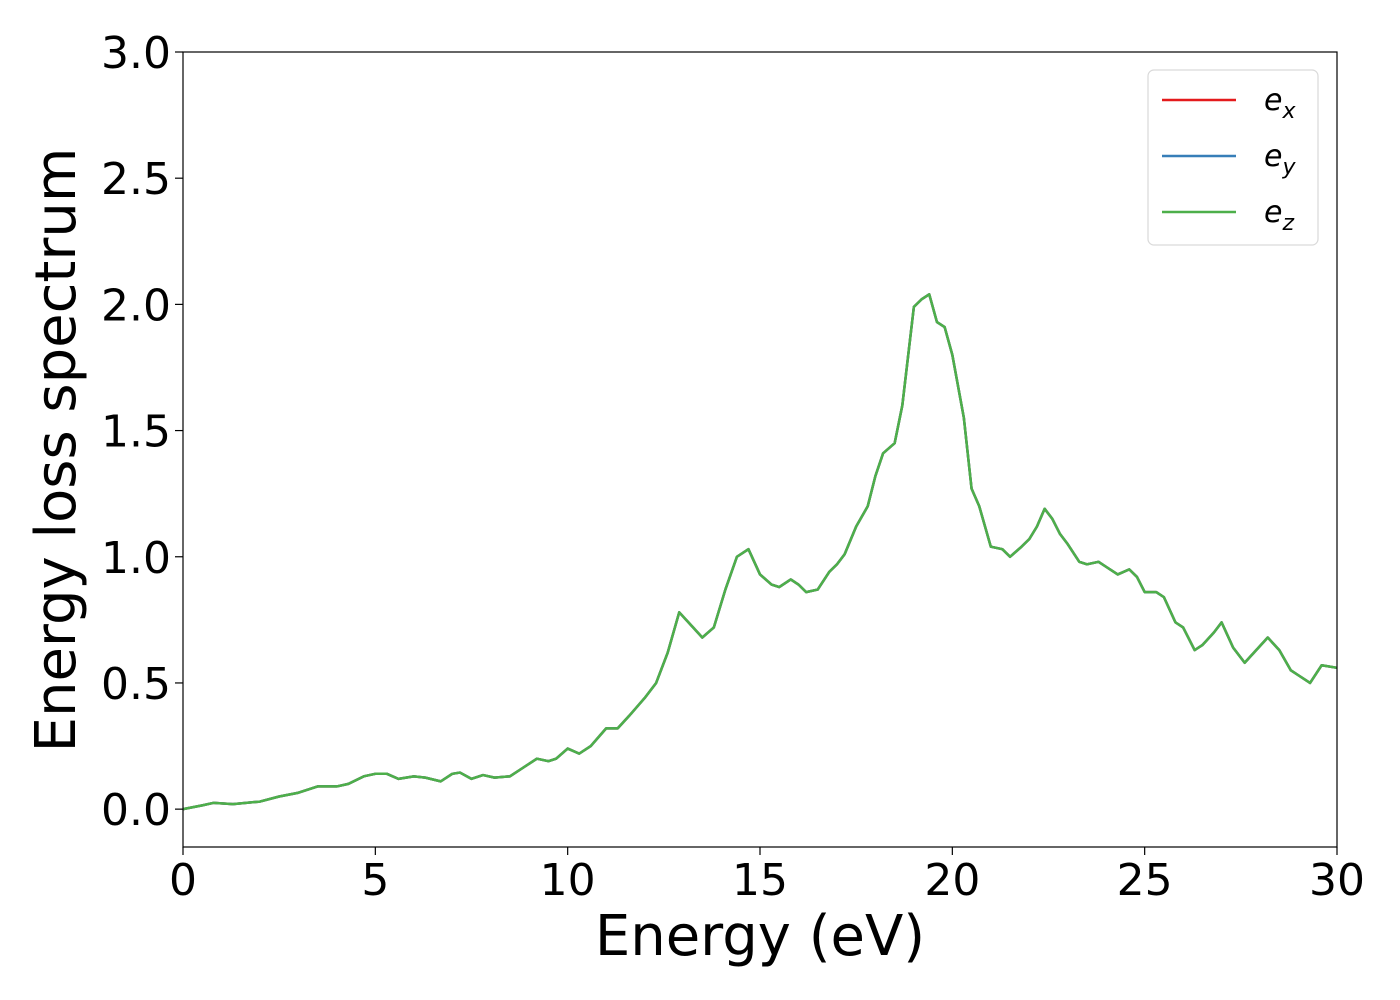 This screenshot has width=1400, height=1000. I want to click on x-tick-label: 5, so click(375, 880).